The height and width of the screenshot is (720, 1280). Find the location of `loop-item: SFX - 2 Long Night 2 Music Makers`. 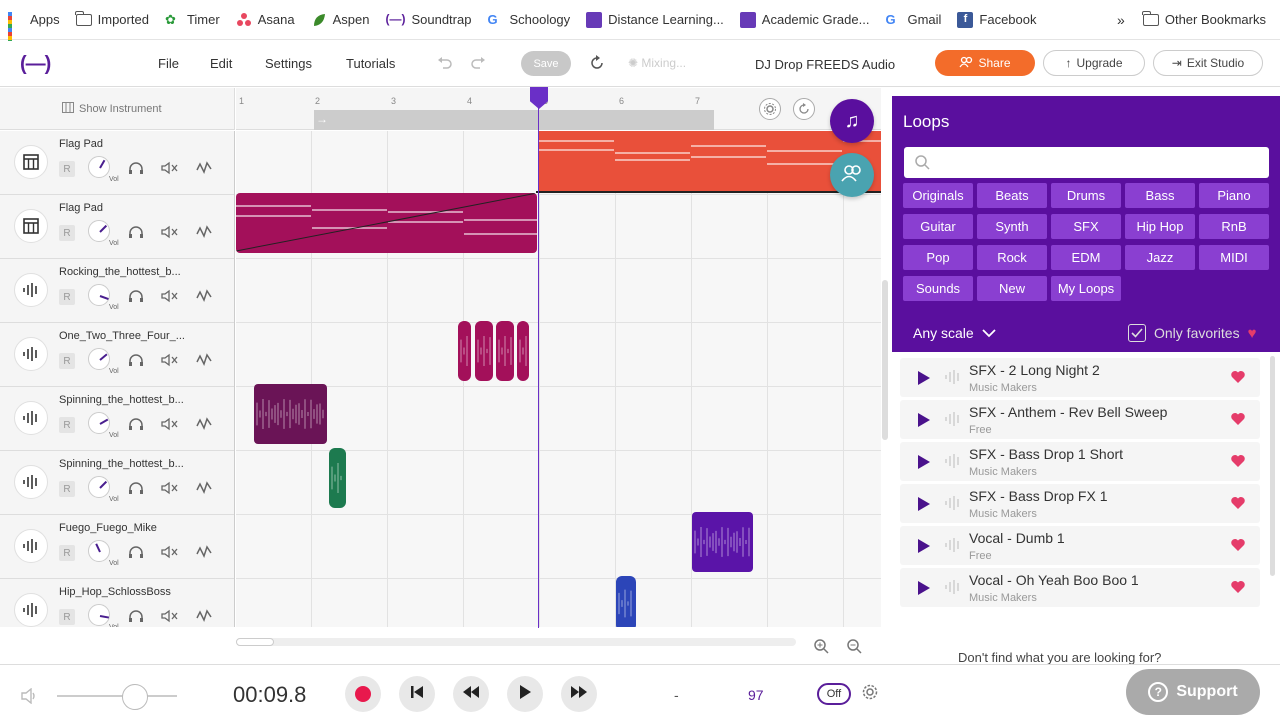

loop-item: SFX - 2 Long Night 2 Music Makers is located at coordinates (1080, 377).